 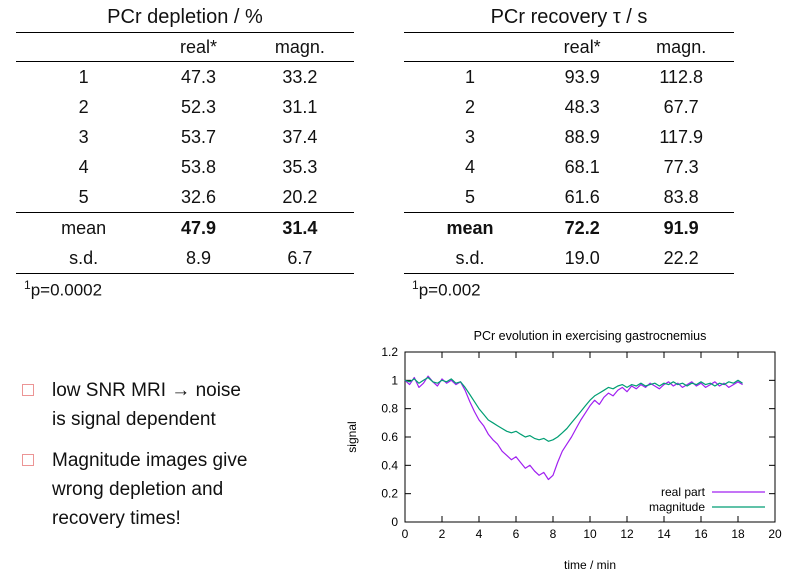 What do you see at coordinates (569, 289) in the screenshot?
I see `recovery-footnote: 1p=0.002` at bounding box center [569, 289].